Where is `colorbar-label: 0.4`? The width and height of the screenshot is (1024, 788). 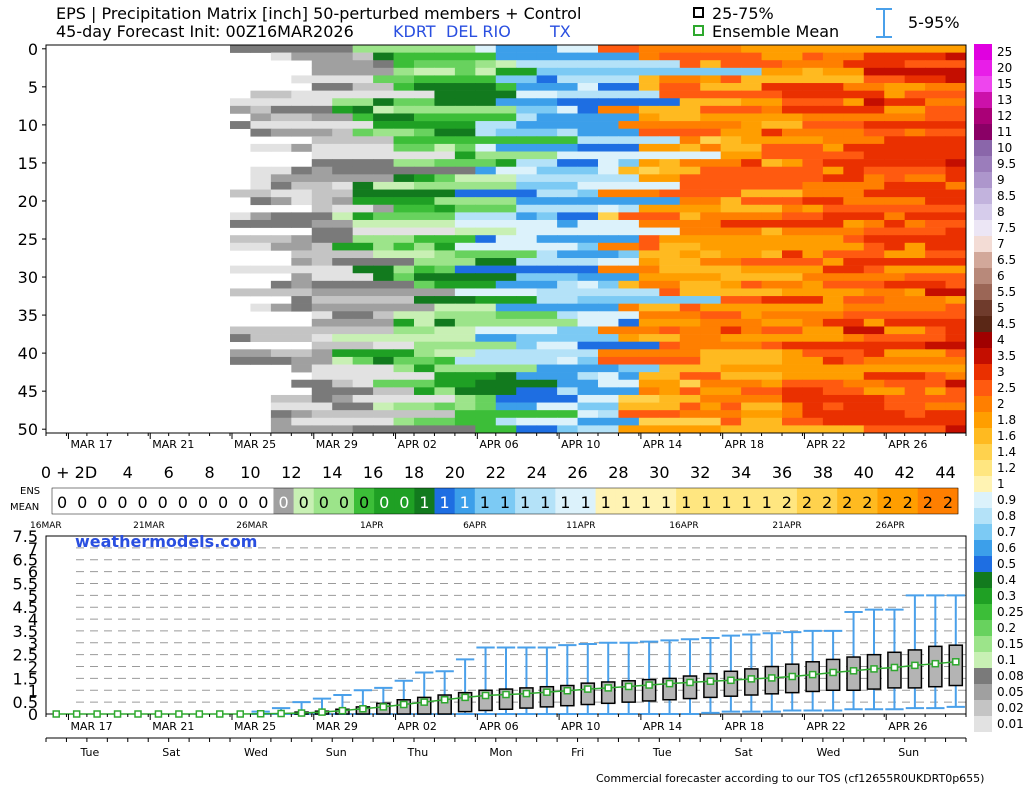 colorbar-label: 0.4 is located at coordinates (1006, 580).